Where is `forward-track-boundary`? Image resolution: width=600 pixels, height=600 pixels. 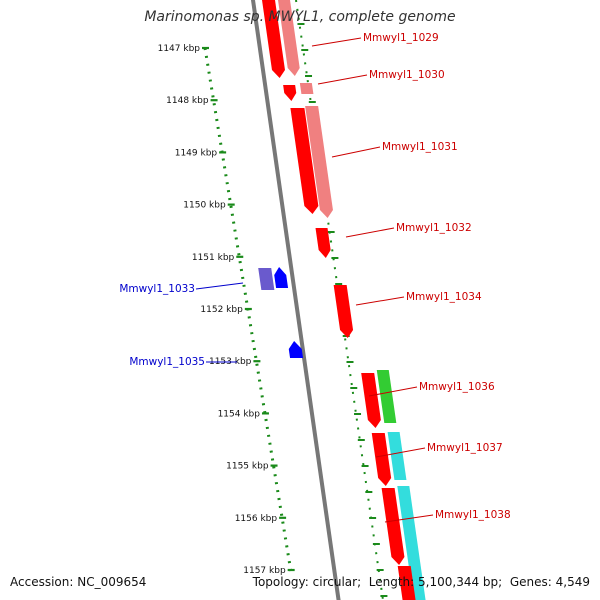
forward-track-boundary is located at coordinates (339, 300).